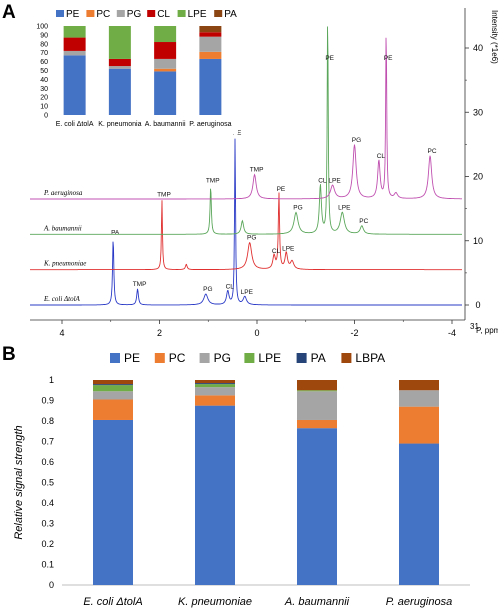 The width and height of the screenshot is (498, 610). Describe the element at coordinates (478, 112) in the screenshot. I see `y-tick-label: 30` at that location.